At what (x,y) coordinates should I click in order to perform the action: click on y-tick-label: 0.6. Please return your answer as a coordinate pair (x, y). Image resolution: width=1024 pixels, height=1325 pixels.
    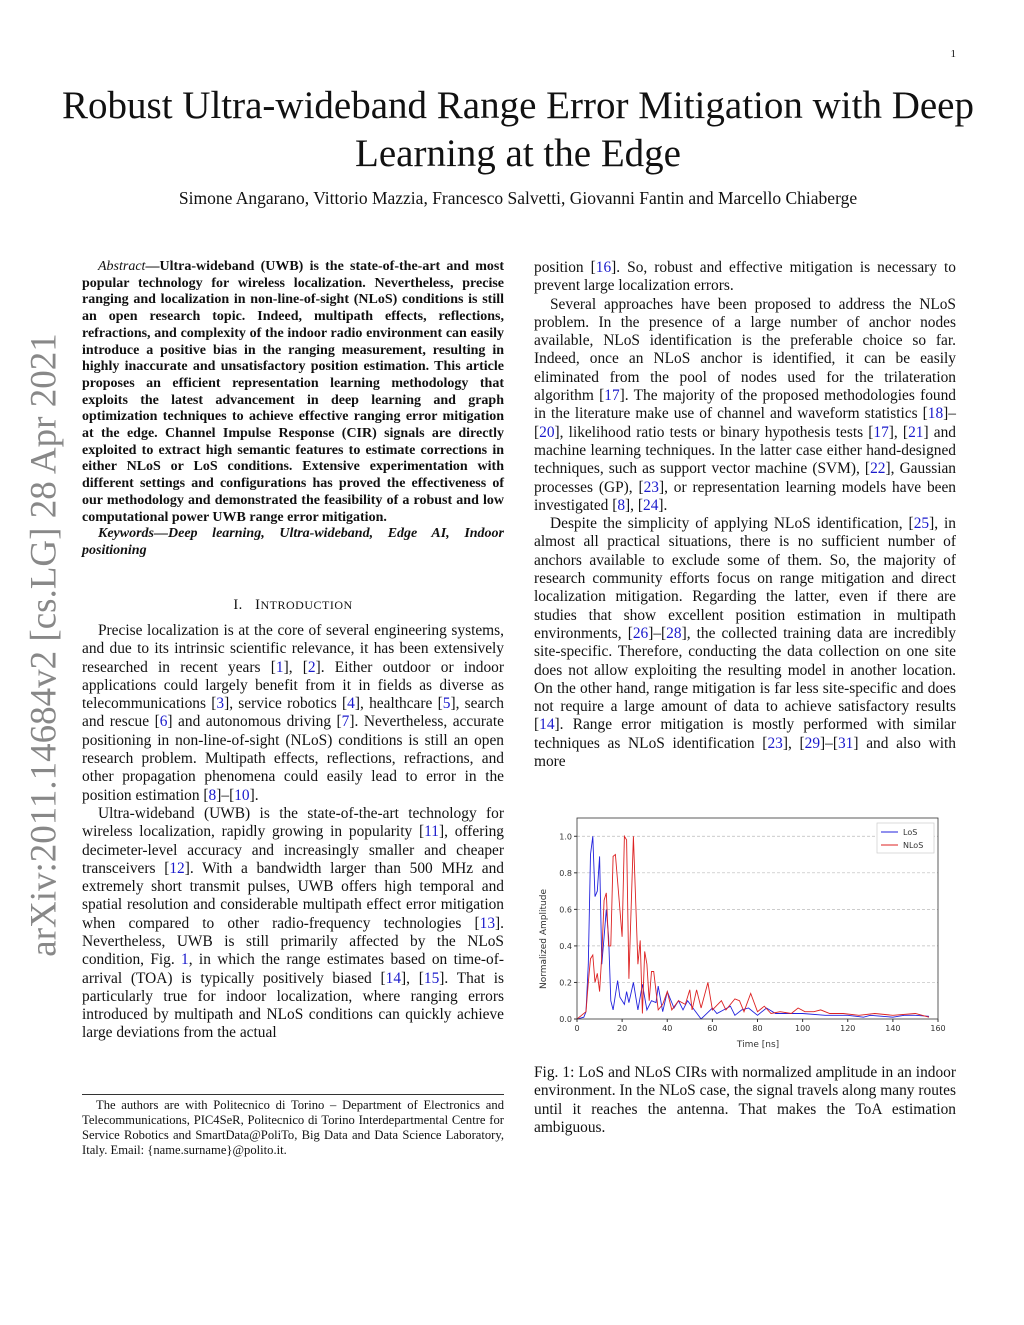
    Looking at the image, I should click on (565, 909).